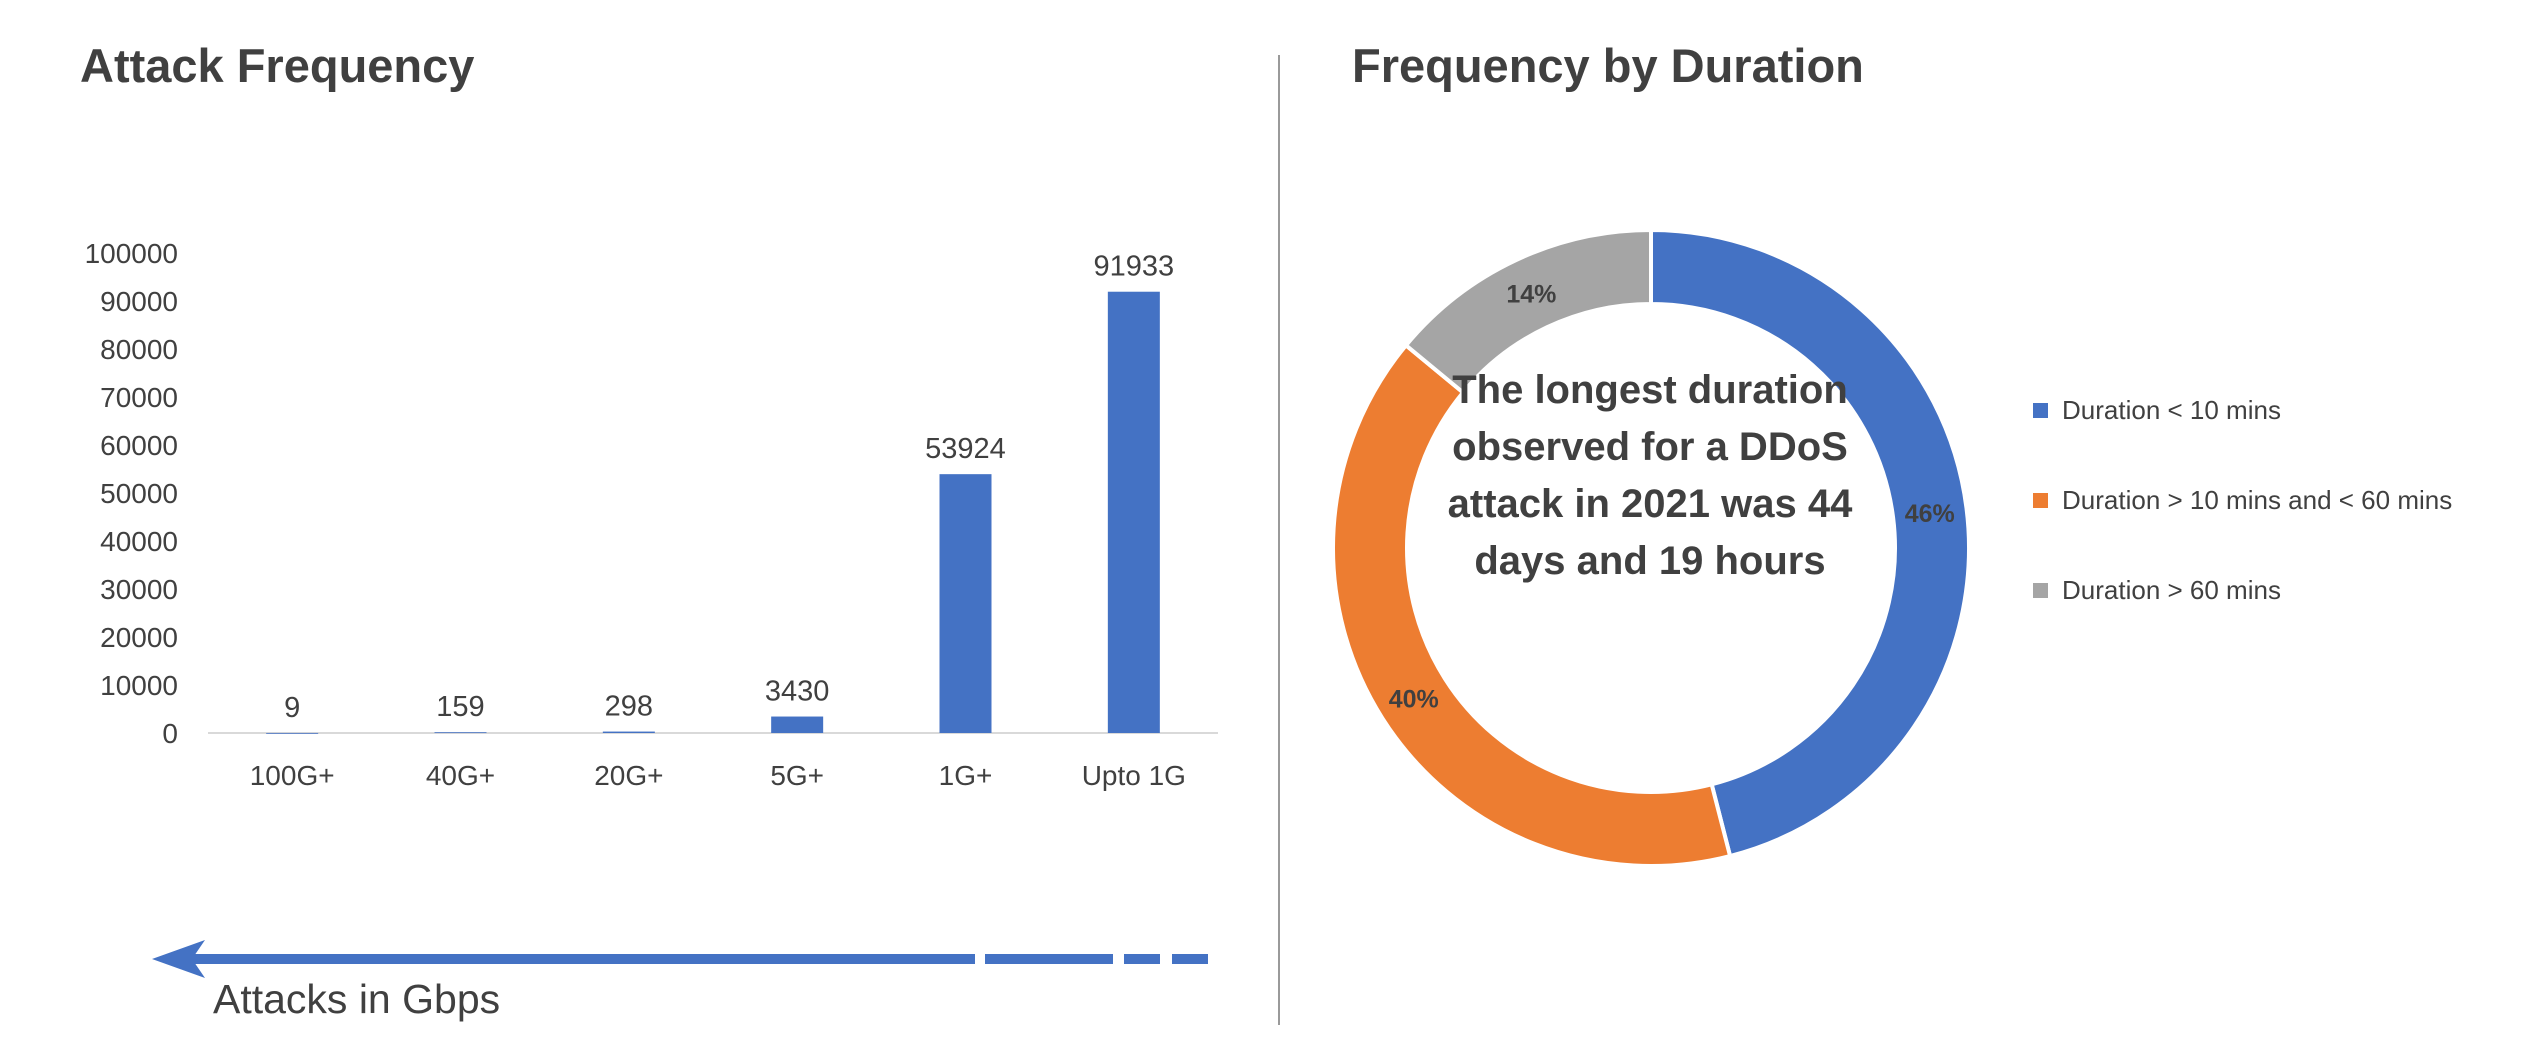 This screenshot has width=2531, height=1044. What do you see at coordinates (628, 775) in the screenshot?
I see `x-tick-label: 20G+` at bounding box center [628, 775].